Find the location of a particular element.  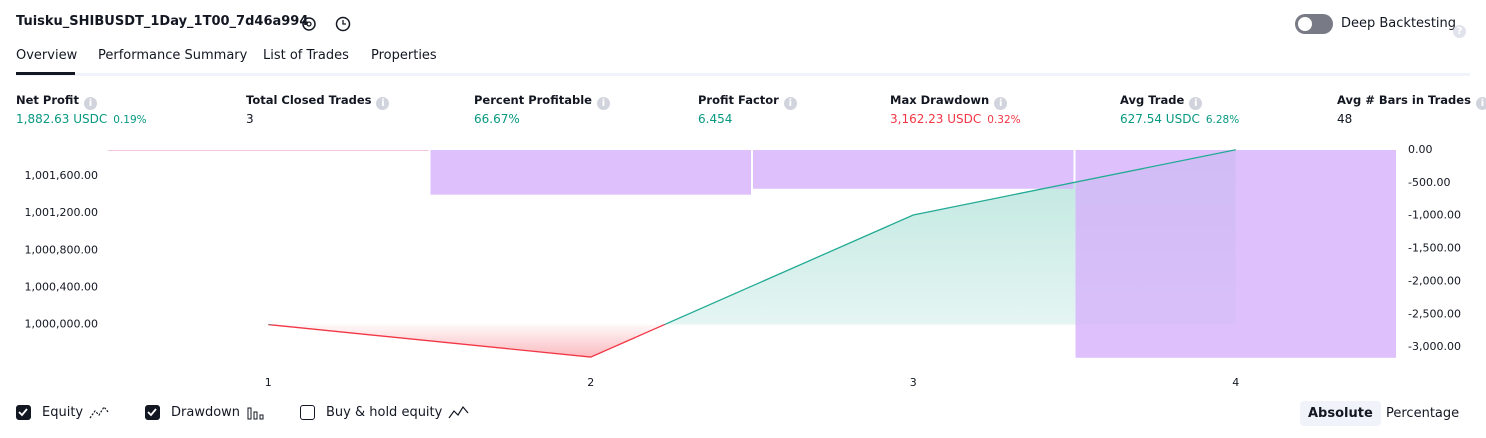

metric-value: 3 is located at coordinates (250, 119).